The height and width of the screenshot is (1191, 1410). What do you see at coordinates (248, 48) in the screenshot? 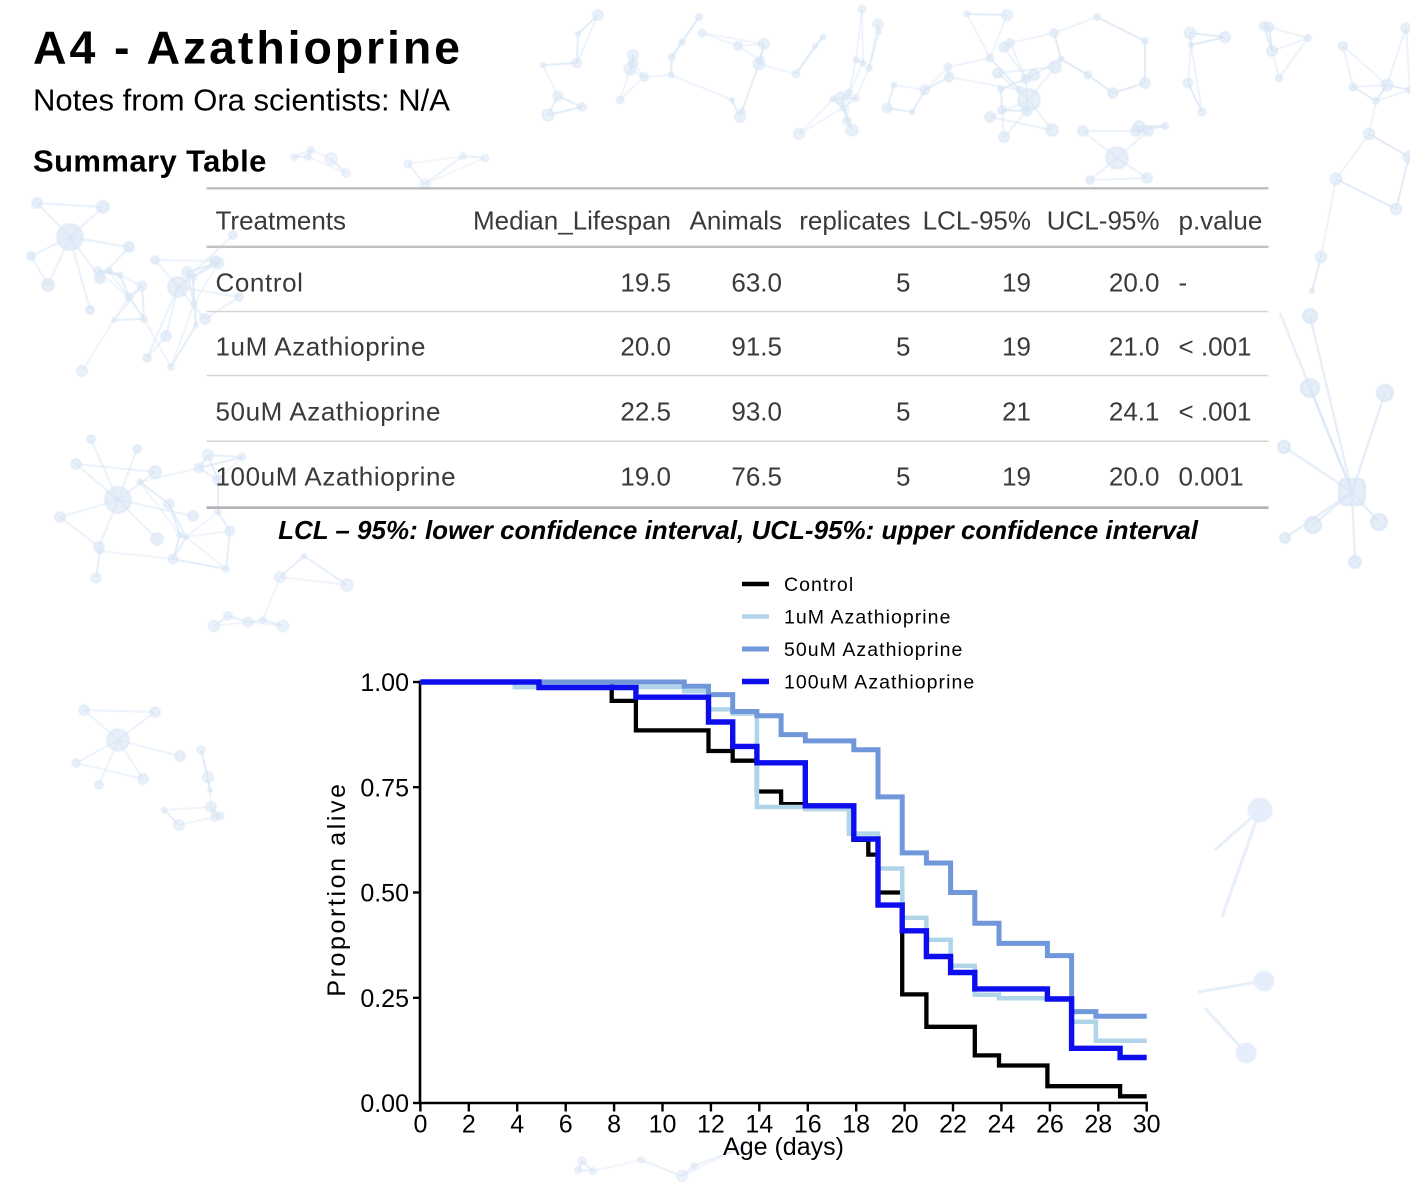
I see `svg-text: A4 - Azathioprine` at bounding box center [248, 48].